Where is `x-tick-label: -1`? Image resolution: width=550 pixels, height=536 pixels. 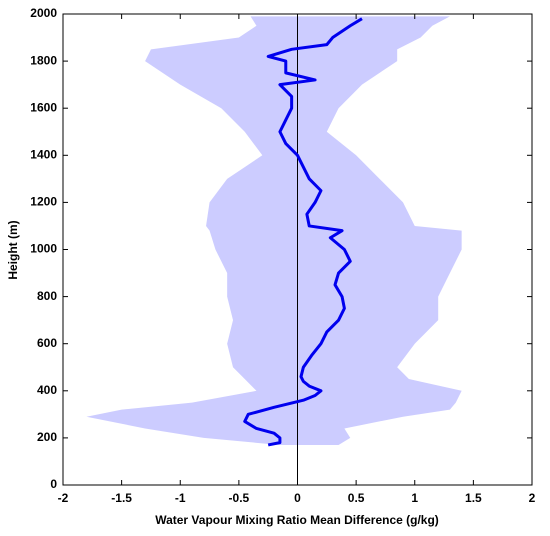
x-tick-label: -1 is located at coordinates (180, 498).